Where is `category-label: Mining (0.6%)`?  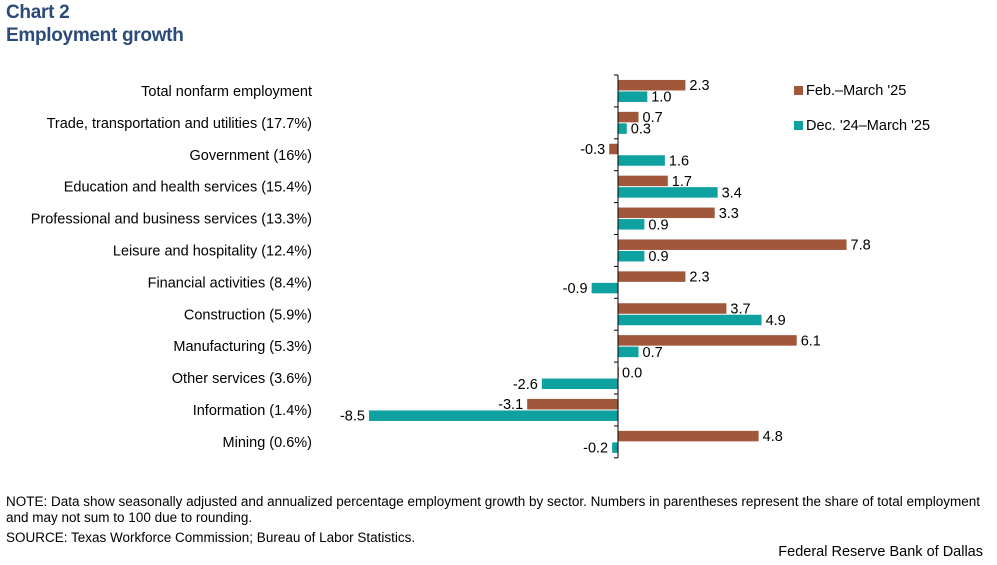 category-label: Mining (0.6%) is located at coordinates (267, 443).